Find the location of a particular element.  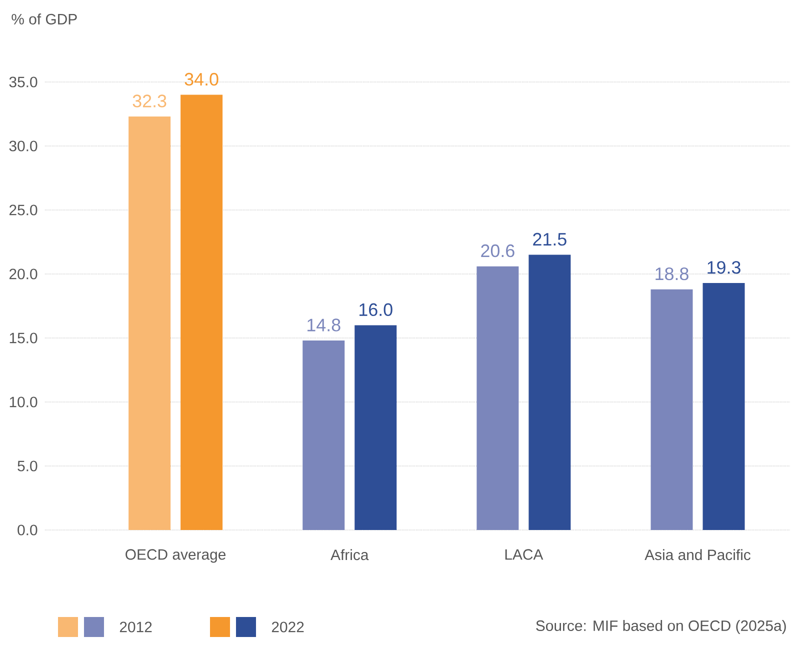

y-axis-title: % of GDP is located at coordinates (44, 19).